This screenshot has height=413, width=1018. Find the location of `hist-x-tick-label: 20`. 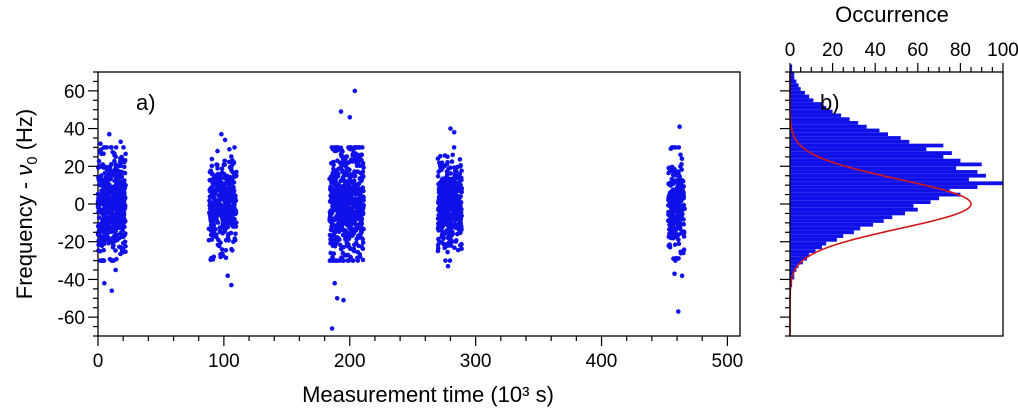

hist-x-tick-label: 20 is located at coordinates (832, 50).